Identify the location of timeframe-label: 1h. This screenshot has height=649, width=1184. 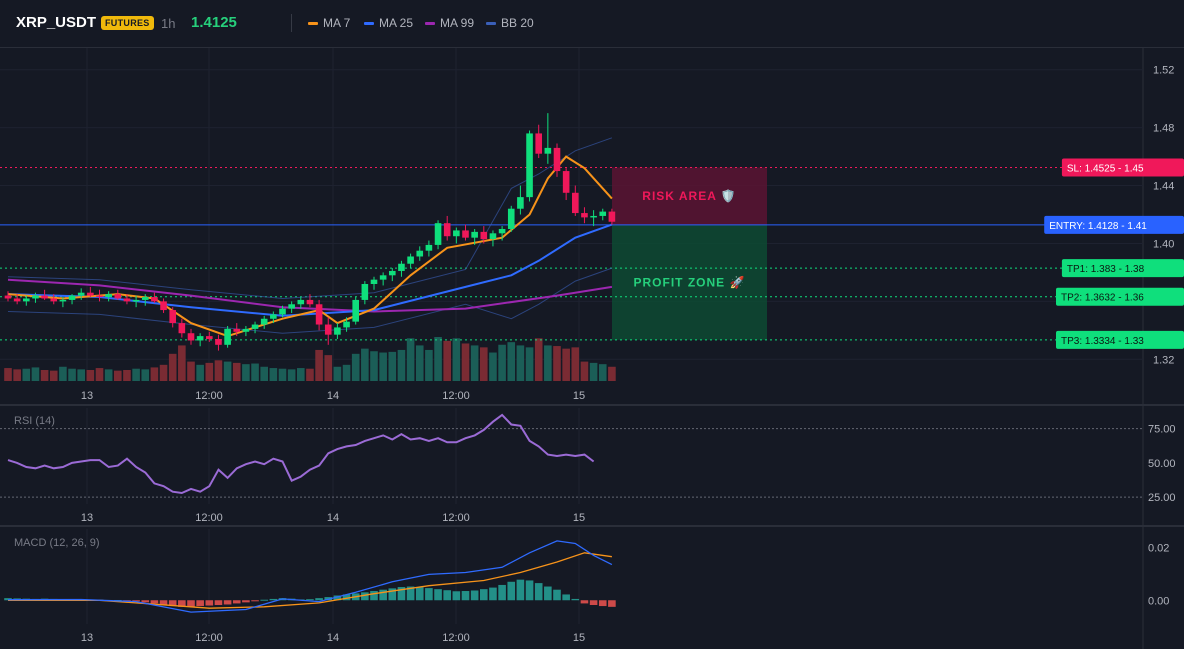
(168, 23).